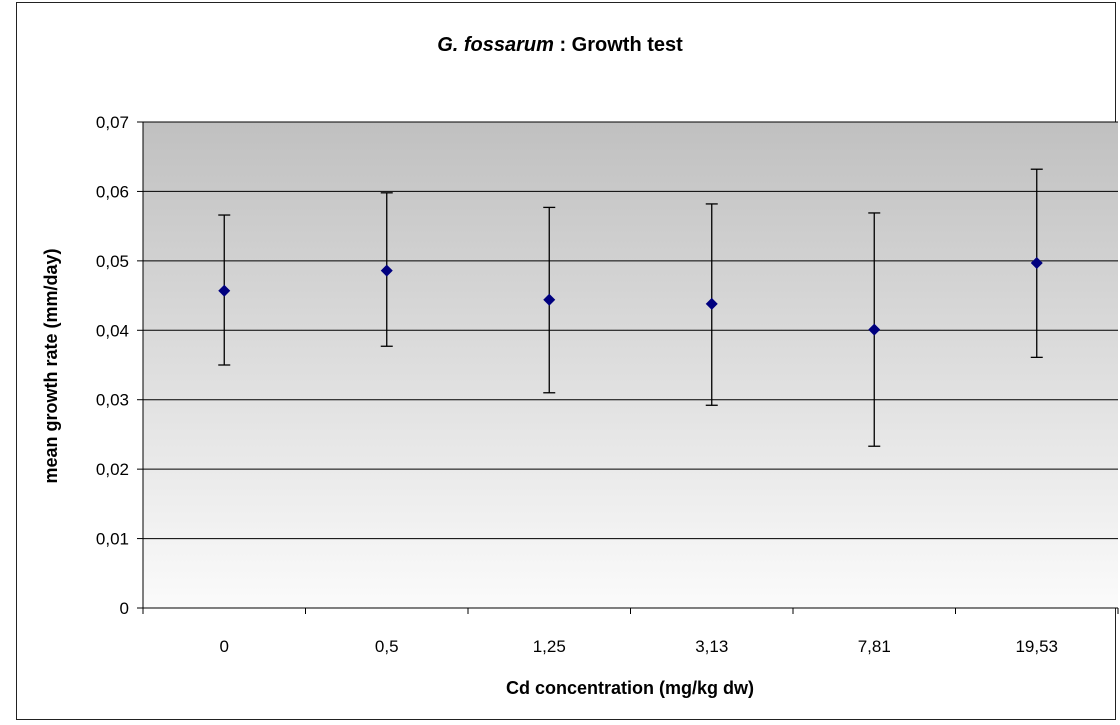 Image resolution: width=1120 pixels, height=725 pixels. What do you see at coordinates (112, 400) in the screenshot?
I see `y-tick-label: 0,03` at bounding box center [112, 400].